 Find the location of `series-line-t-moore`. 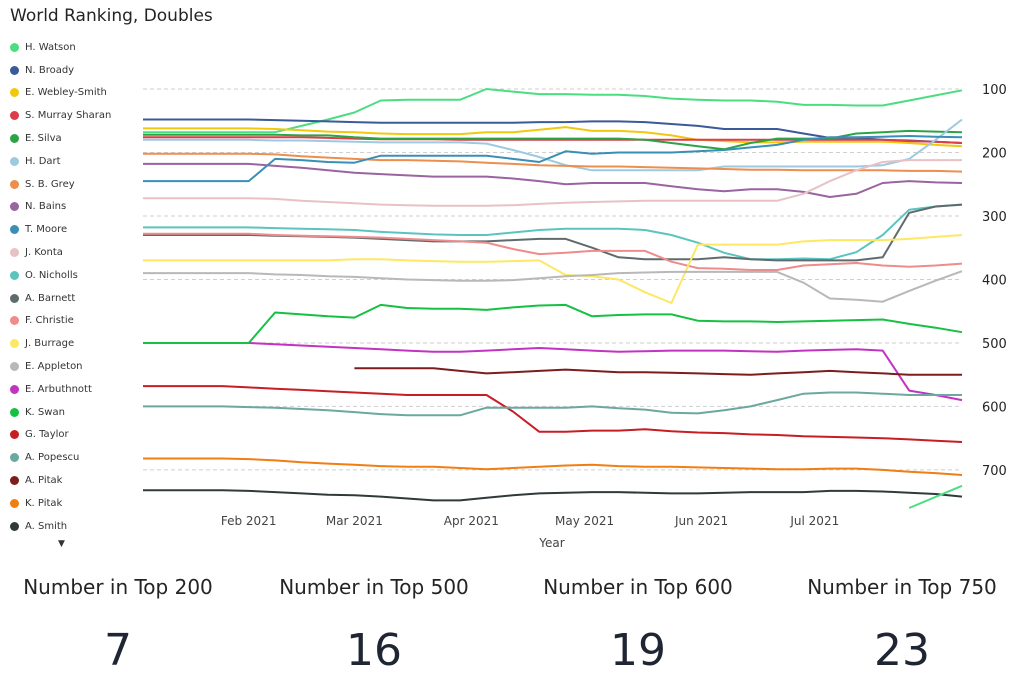

series-line-t-moore is located at coordinates (553, 159).